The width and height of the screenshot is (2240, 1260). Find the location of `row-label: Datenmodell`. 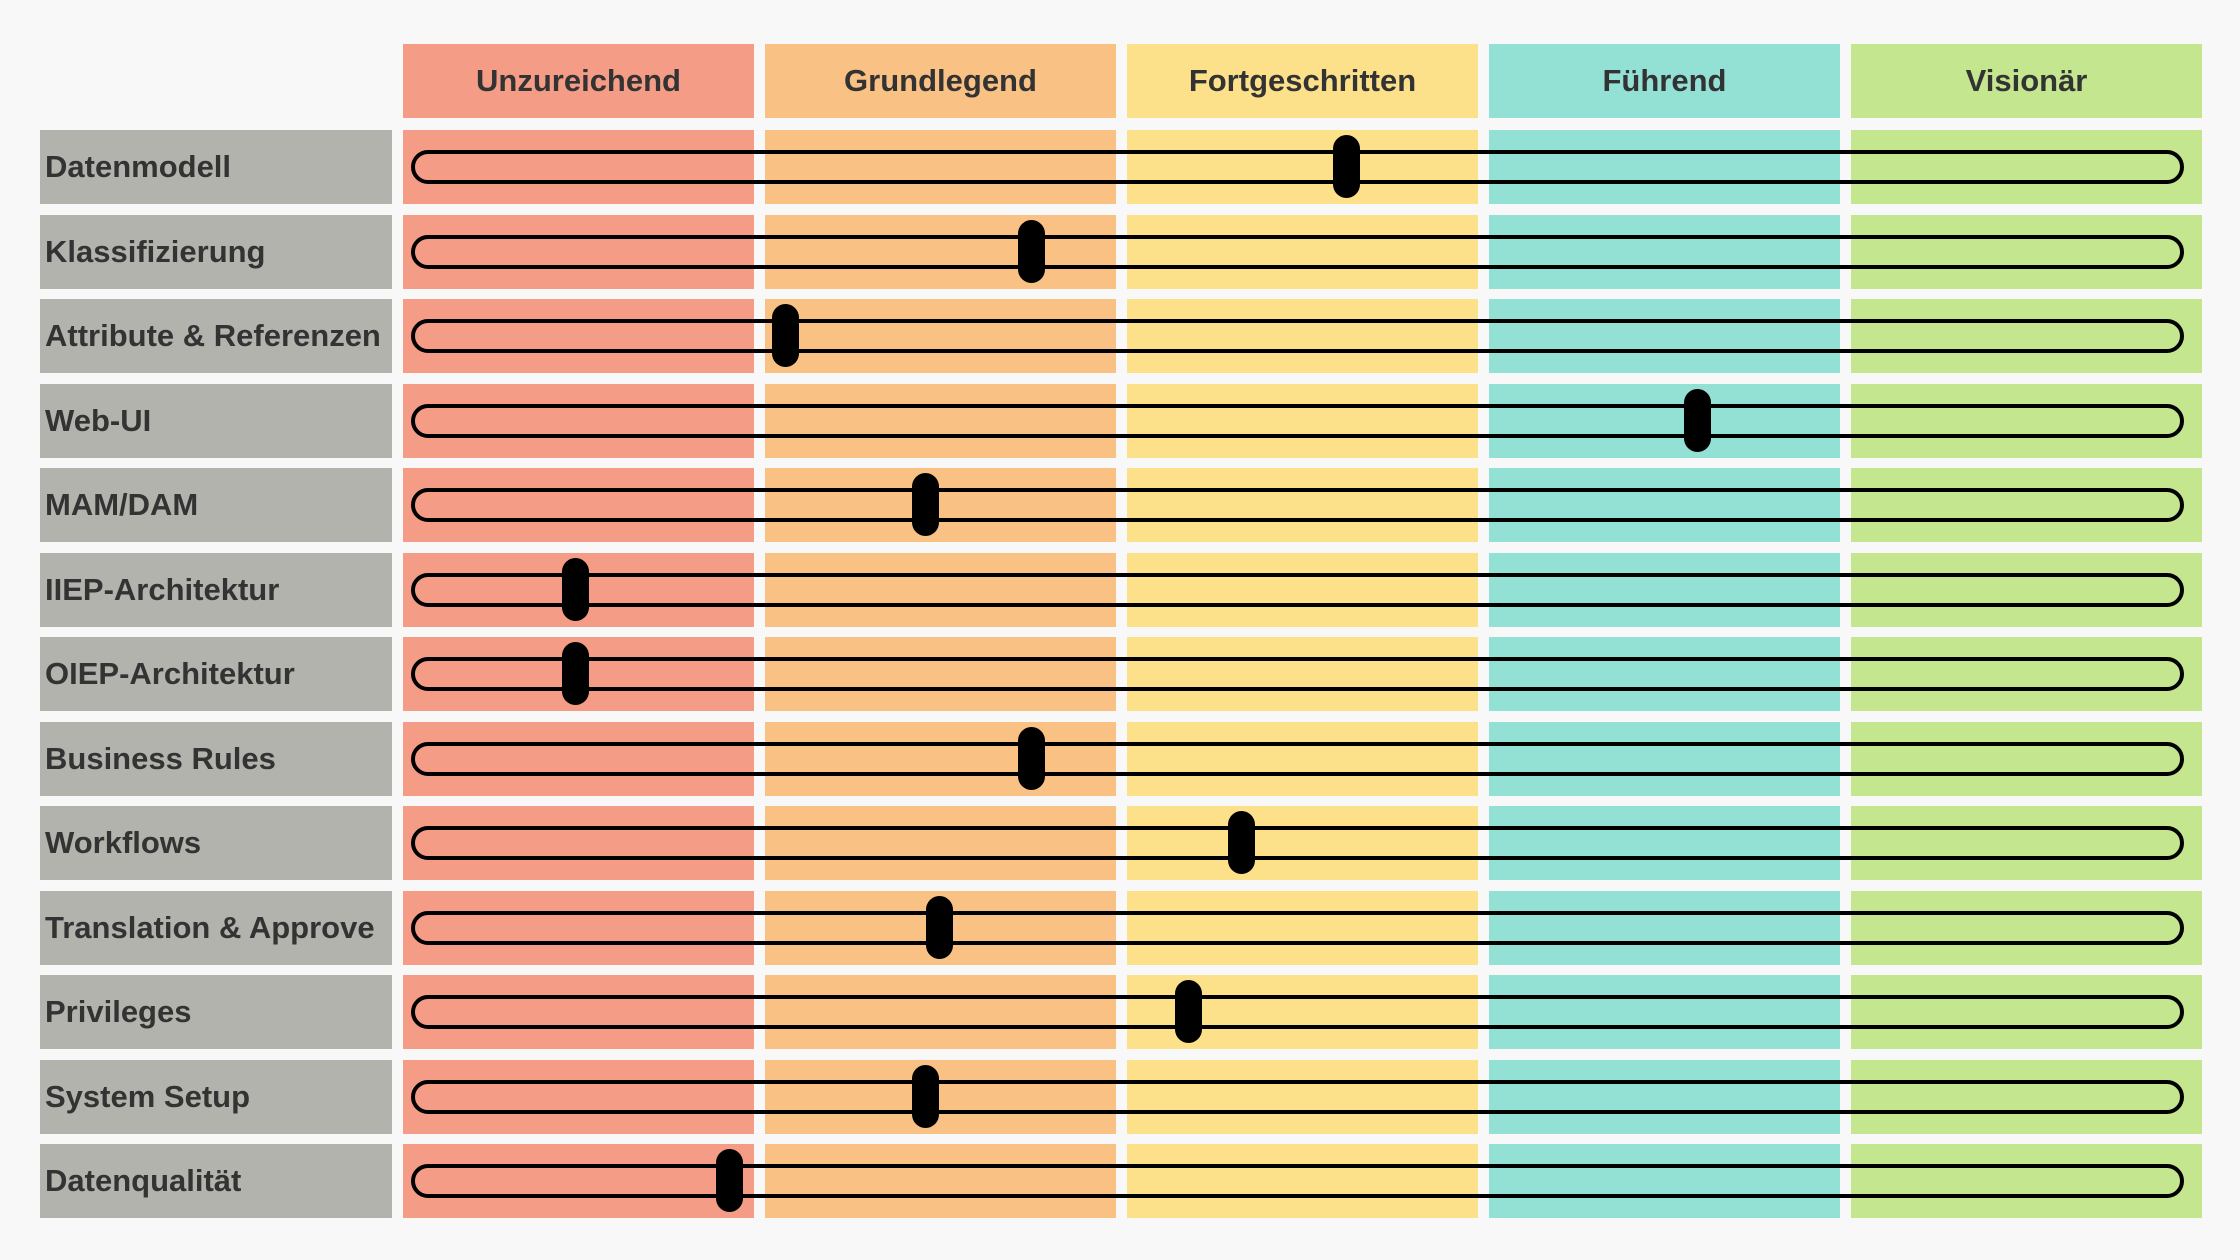

row-label: Datenmodell is located at coordinates (216, 167).